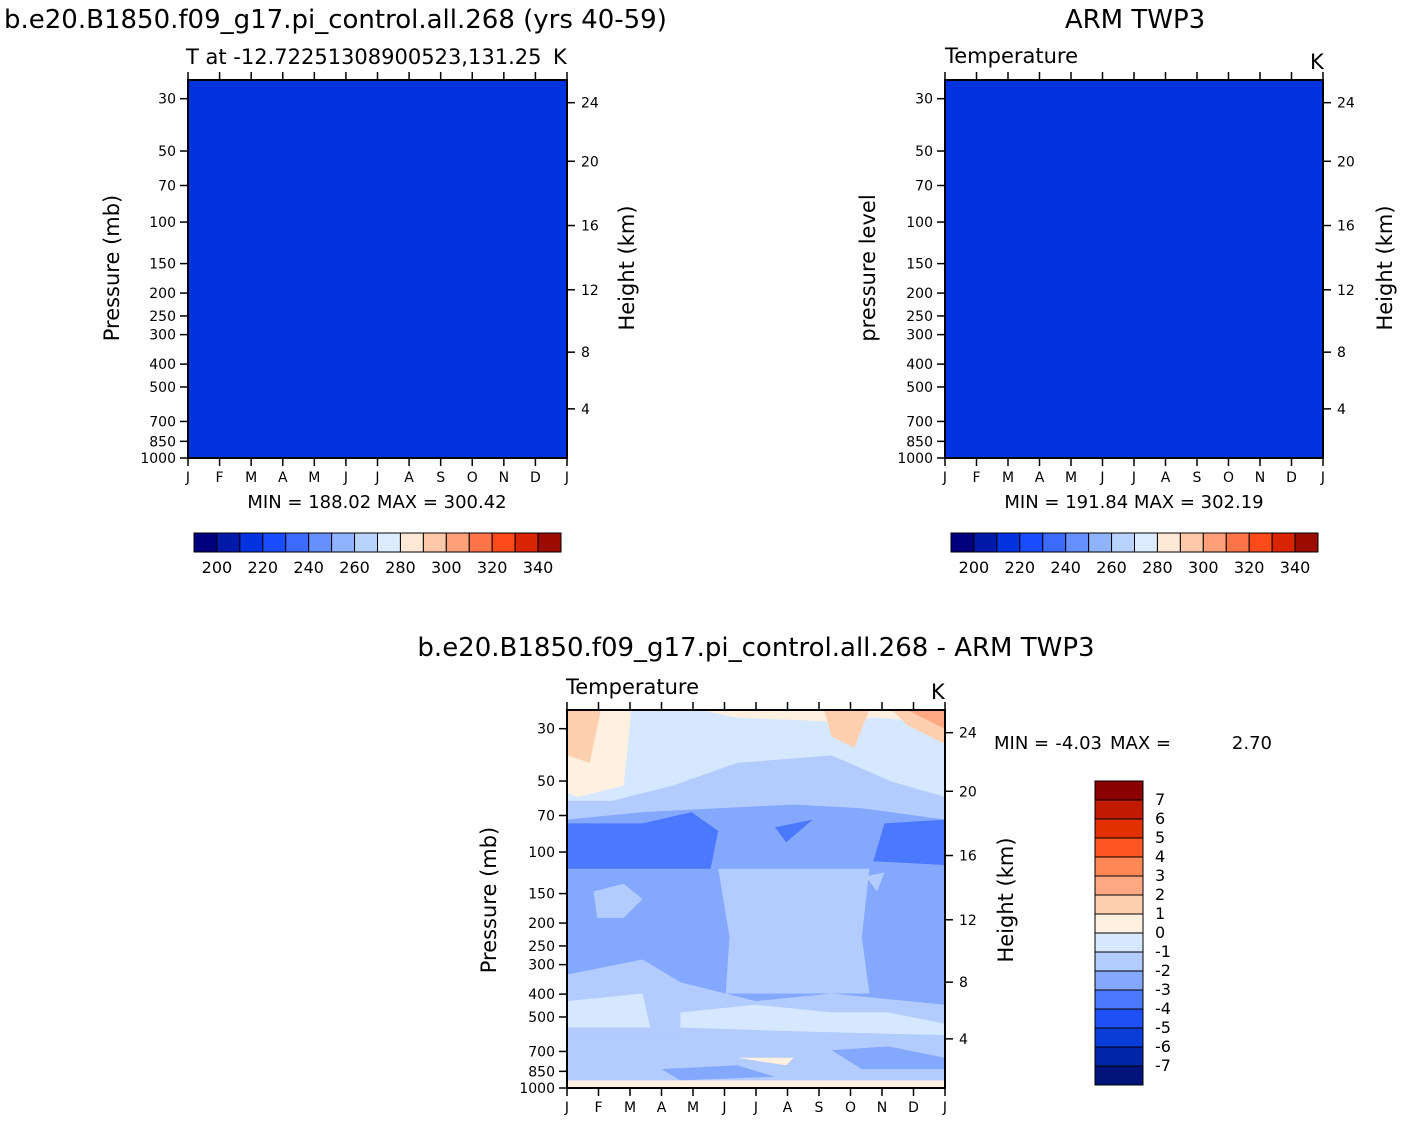  What do you see at coordinates (1020, 567) in the screenshot?
I see `colorbar-label: 220` at bounding box center [1020, 567].